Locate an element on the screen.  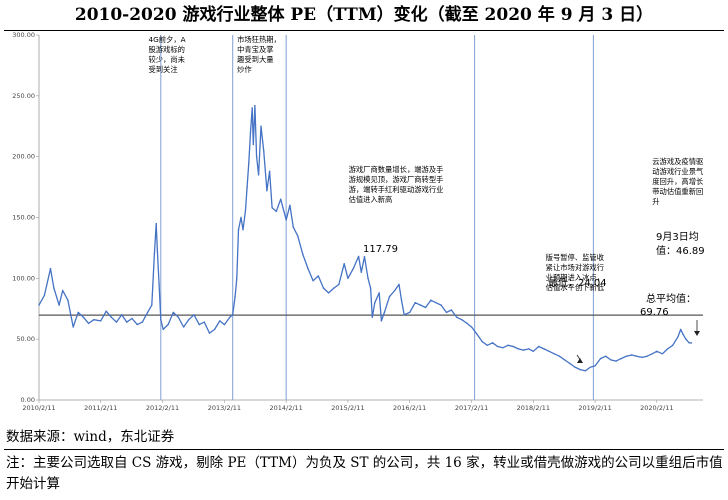
min-label: 最低：24.04 is located at coordinates (577, 282).